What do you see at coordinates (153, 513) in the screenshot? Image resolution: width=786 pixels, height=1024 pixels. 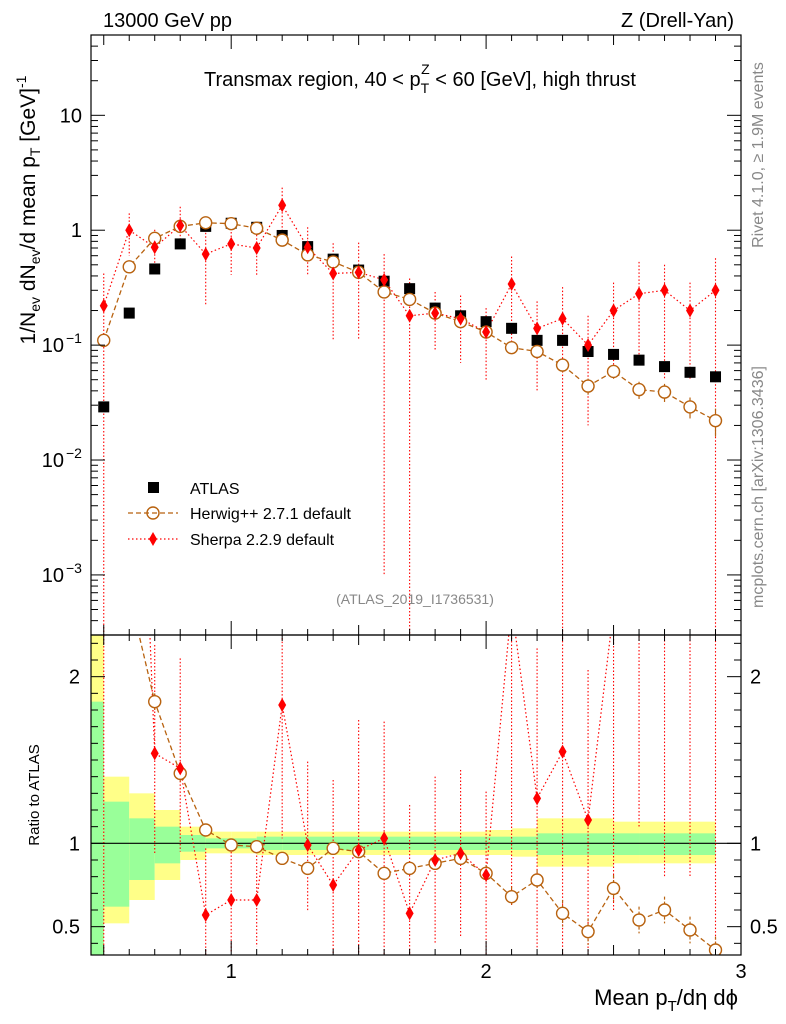 I see `legend-herwig-marker` at bounding box center [153, 513].